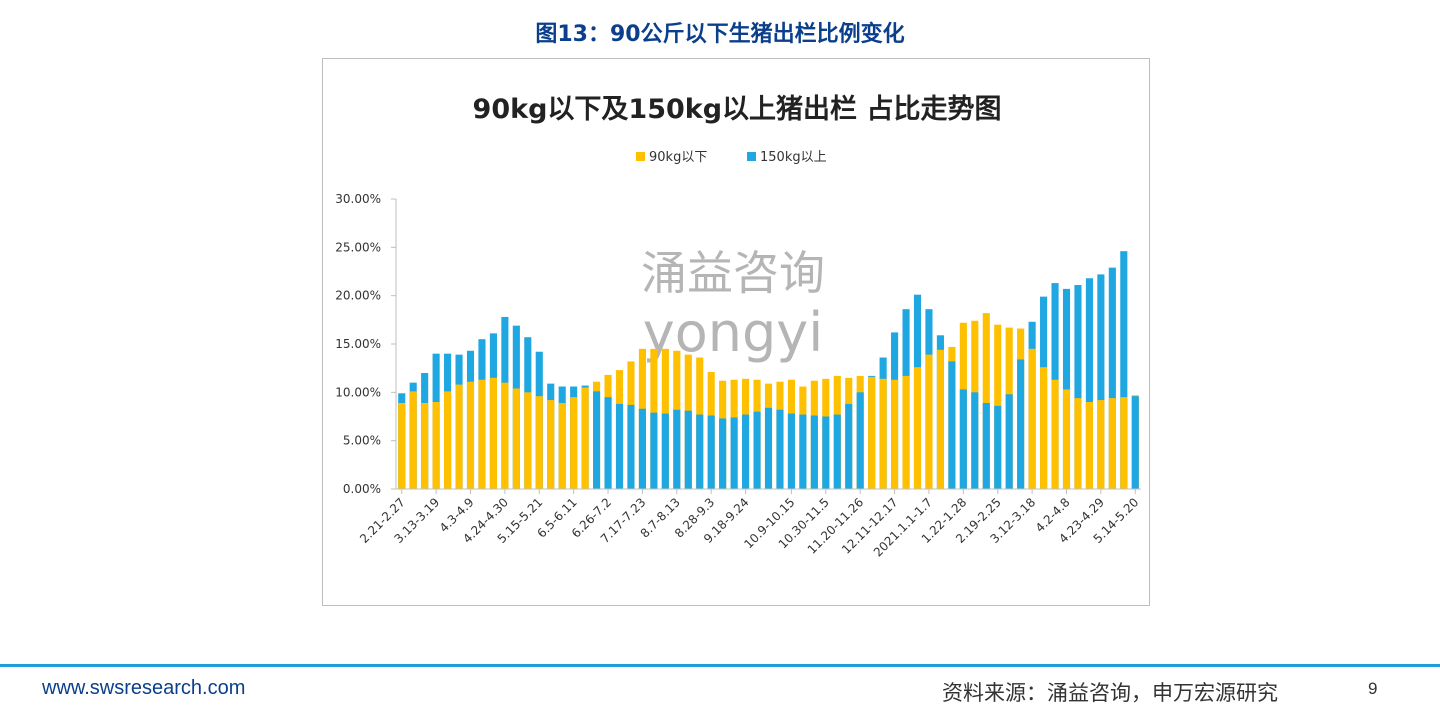 The image size is (1440, 718). What do you see at coordinates (358, 199) in the screenshot?
I see `y-tick-label: 30.00%` at bounding box center [358, 199].